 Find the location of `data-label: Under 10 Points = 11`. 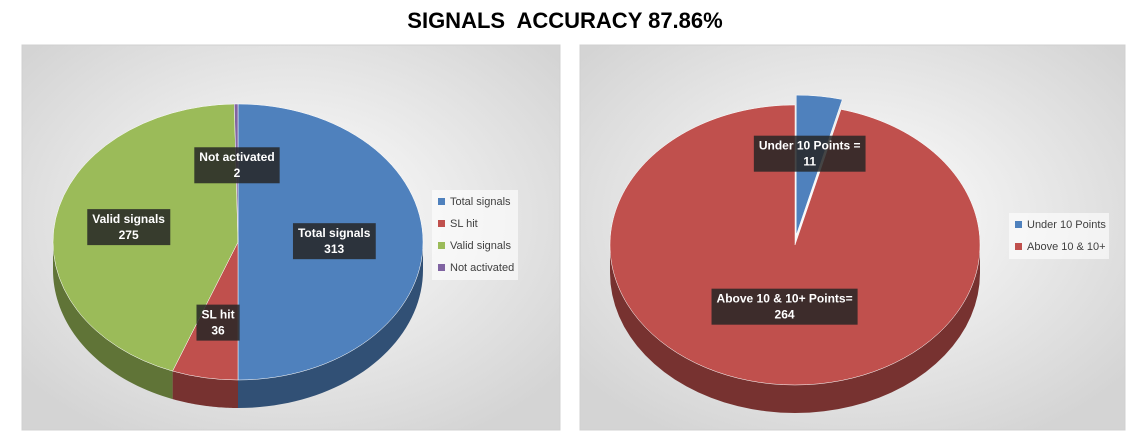

data-label: Under 10 Points = 11 is located at coordinates (809, 153).